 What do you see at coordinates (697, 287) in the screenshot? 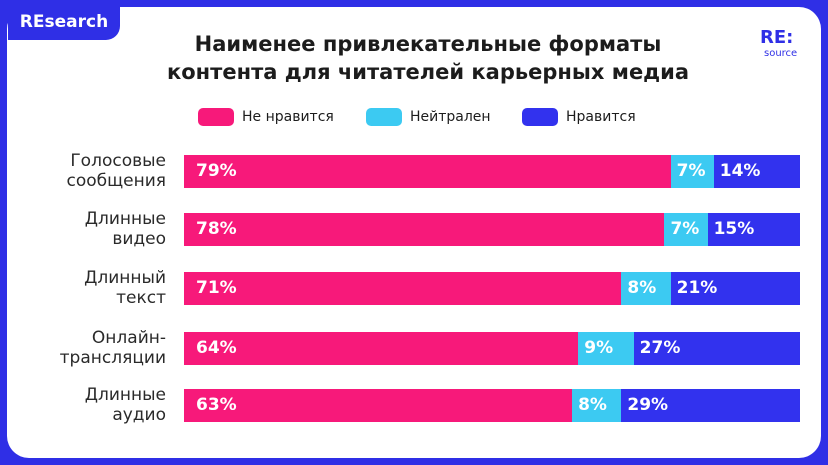
I see `value-label: 21%` at bounding box center [697, 287].